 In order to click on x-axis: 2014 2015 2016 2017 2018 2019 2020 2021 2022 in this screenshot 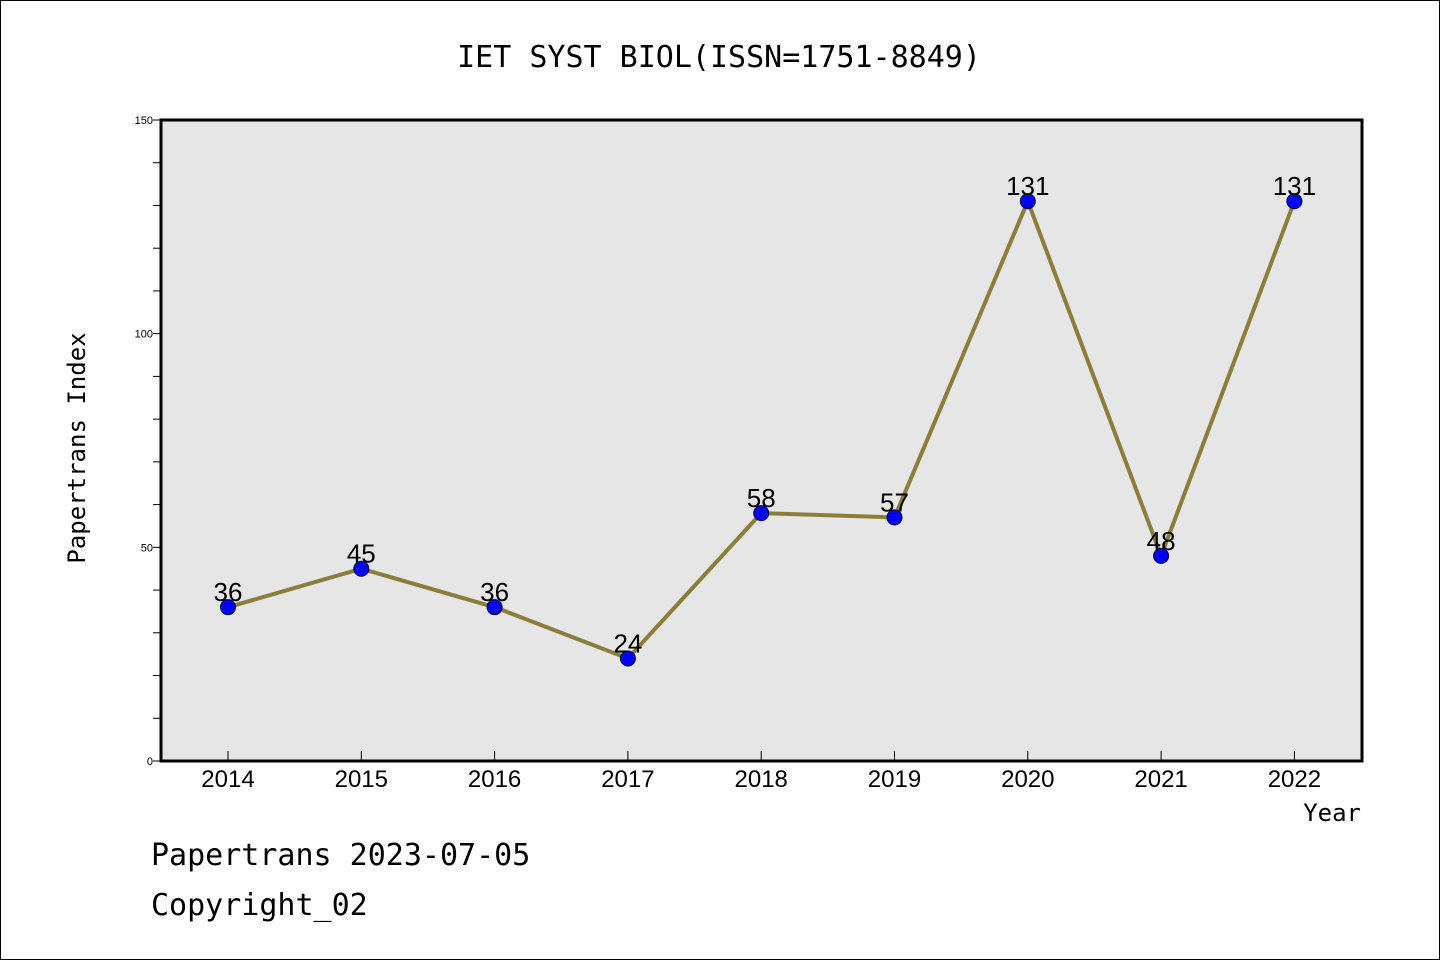, I will do `click(761, 772)`.